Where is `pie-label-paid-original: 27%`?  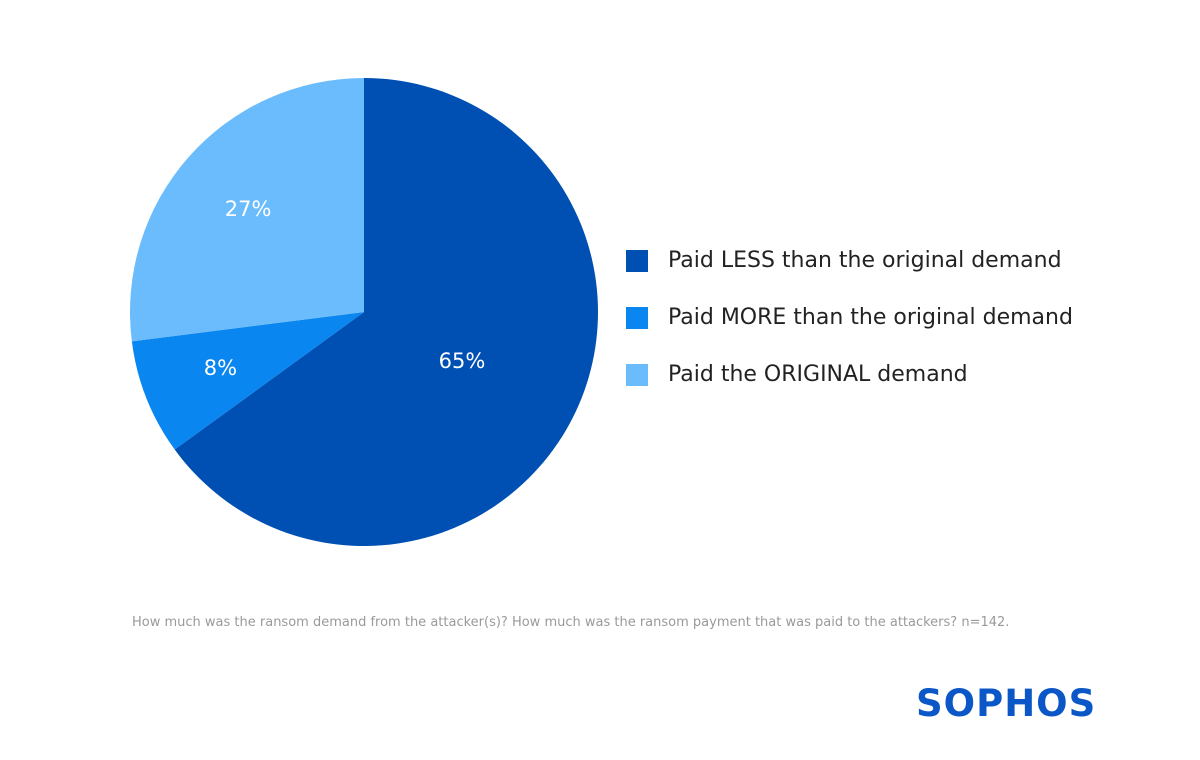
pie-label-paid-original: 27% is located at coordinates (248, 209).